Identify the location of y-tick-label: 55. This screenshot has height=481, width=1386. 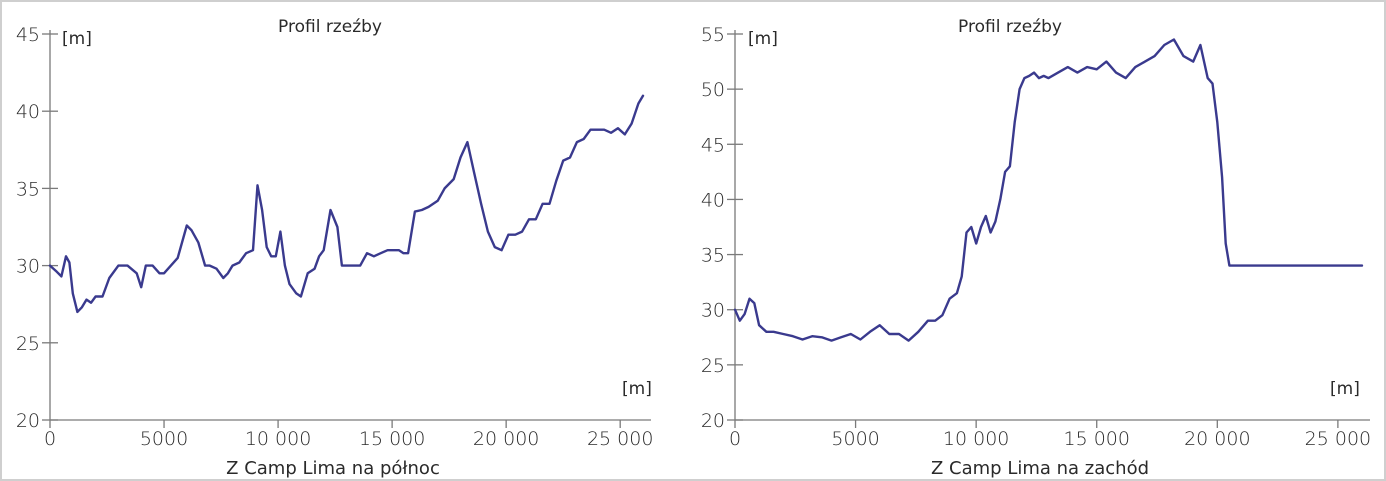
(713, 35).